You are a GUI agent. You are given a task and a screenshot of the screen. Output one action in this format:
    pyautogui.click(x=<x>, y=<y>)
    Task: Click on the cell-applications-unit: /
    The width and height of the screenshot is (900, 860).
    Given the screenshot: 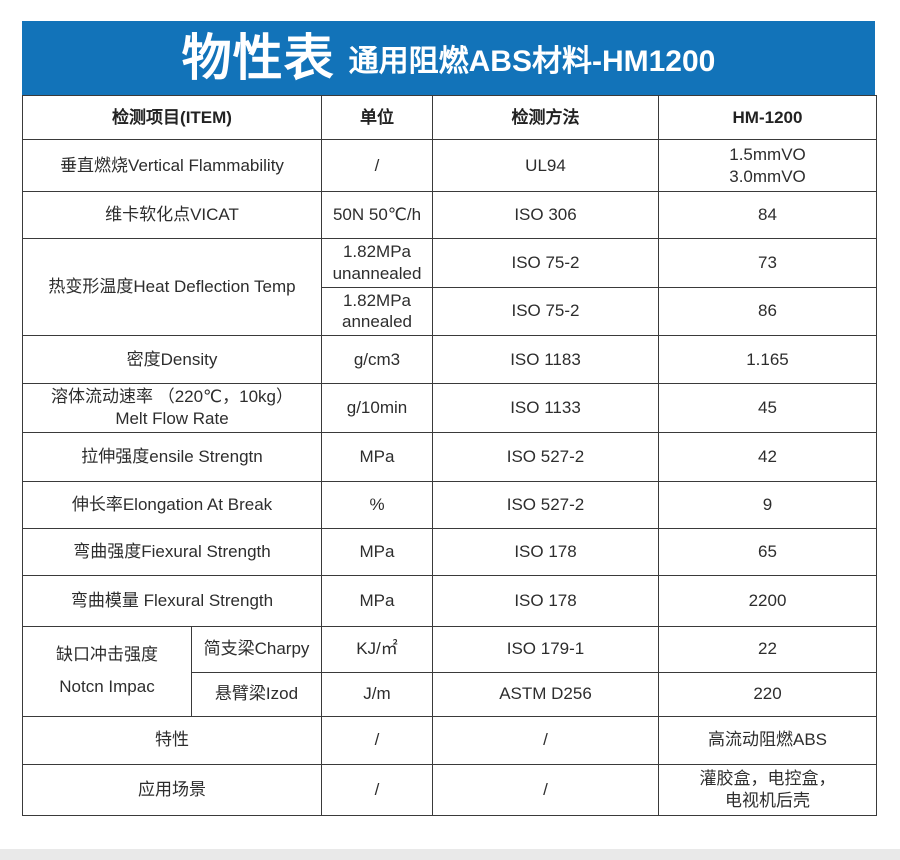 What is the action you would take?
    pyautogui.click(x=377, y=789)
    